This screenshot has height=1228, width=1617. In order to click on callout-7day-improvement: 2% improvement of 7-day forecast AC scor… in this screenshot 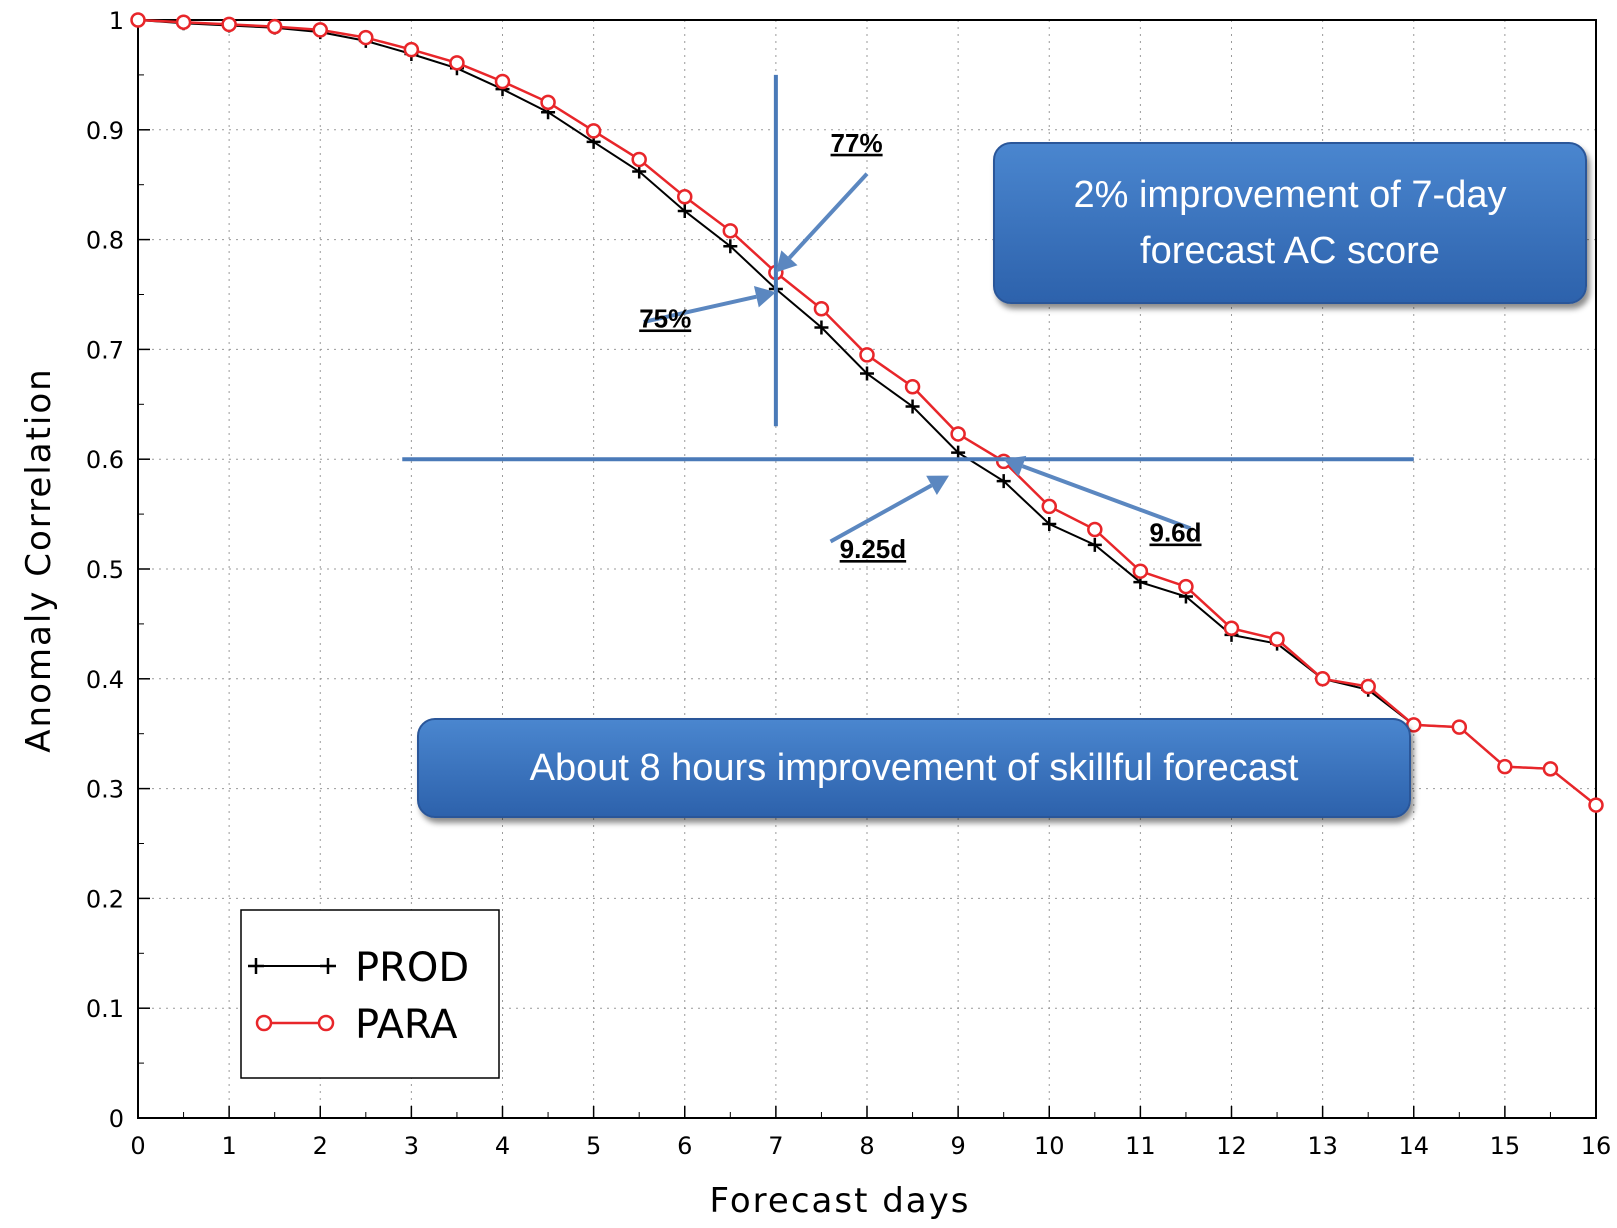, I will do `click(1290, 223)`.